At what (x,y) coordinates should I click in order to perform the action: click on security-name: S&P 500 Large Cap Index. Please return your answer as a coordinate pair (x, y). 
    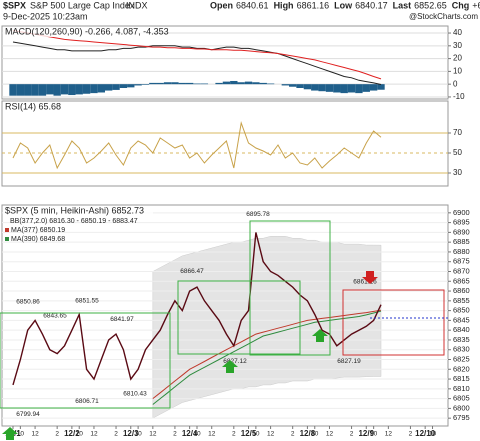
    Looking at the image, I should click on (82, 5).